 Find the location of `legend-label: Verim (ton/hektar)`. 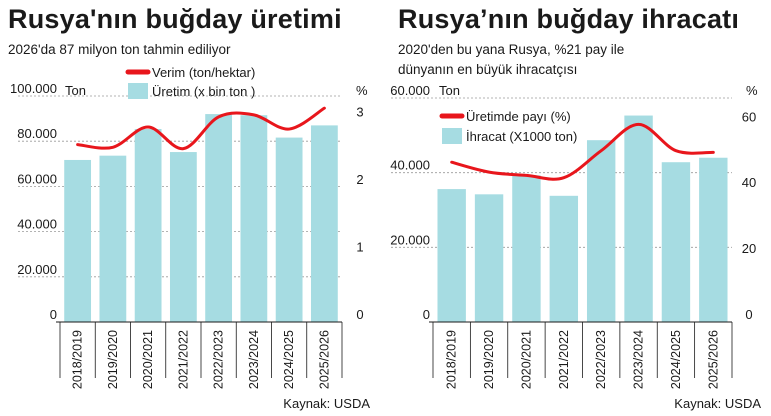

legend-label: Verim (ton/hektar) is located at coordinates (203, 72).